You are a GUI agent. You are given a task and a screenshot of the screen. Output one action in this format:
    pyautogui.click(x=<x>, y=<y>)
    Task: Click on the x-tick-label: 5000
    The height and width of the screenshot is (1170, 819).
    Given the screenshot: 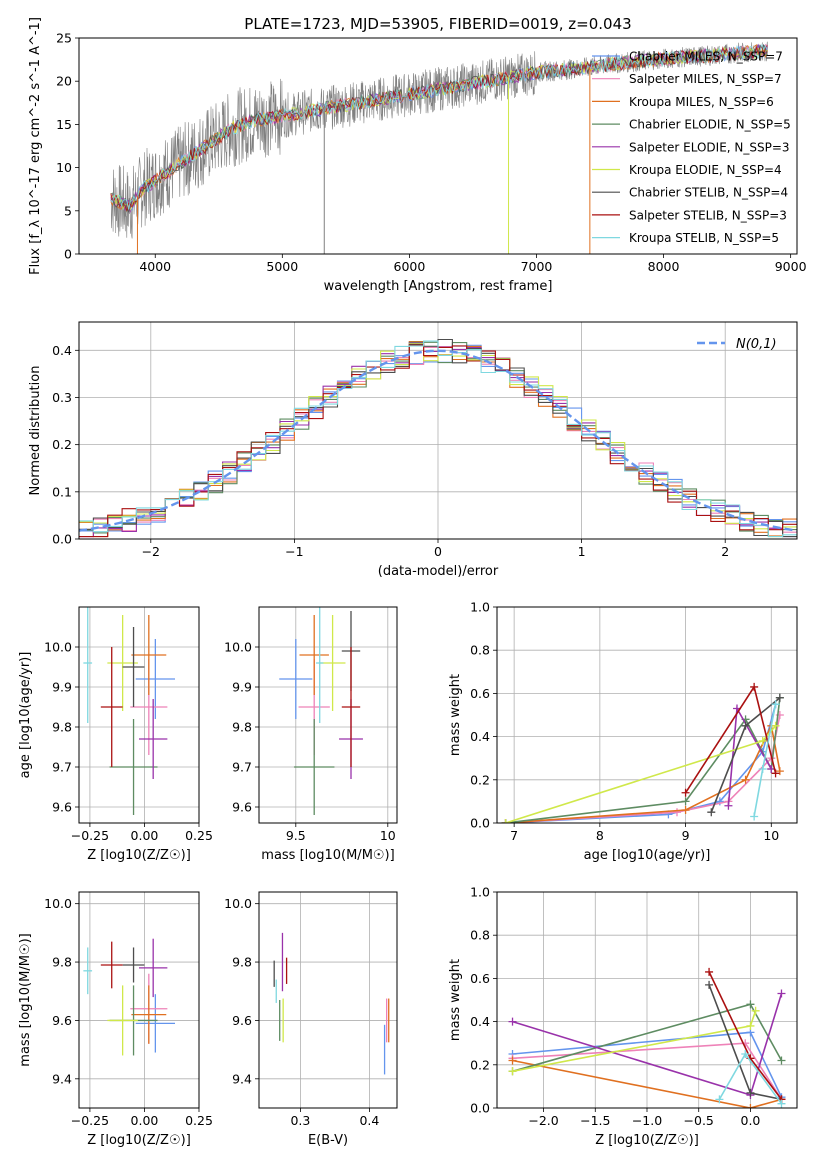 What is the action you would take?
    pyautogui.click(x=282, y=266)
    